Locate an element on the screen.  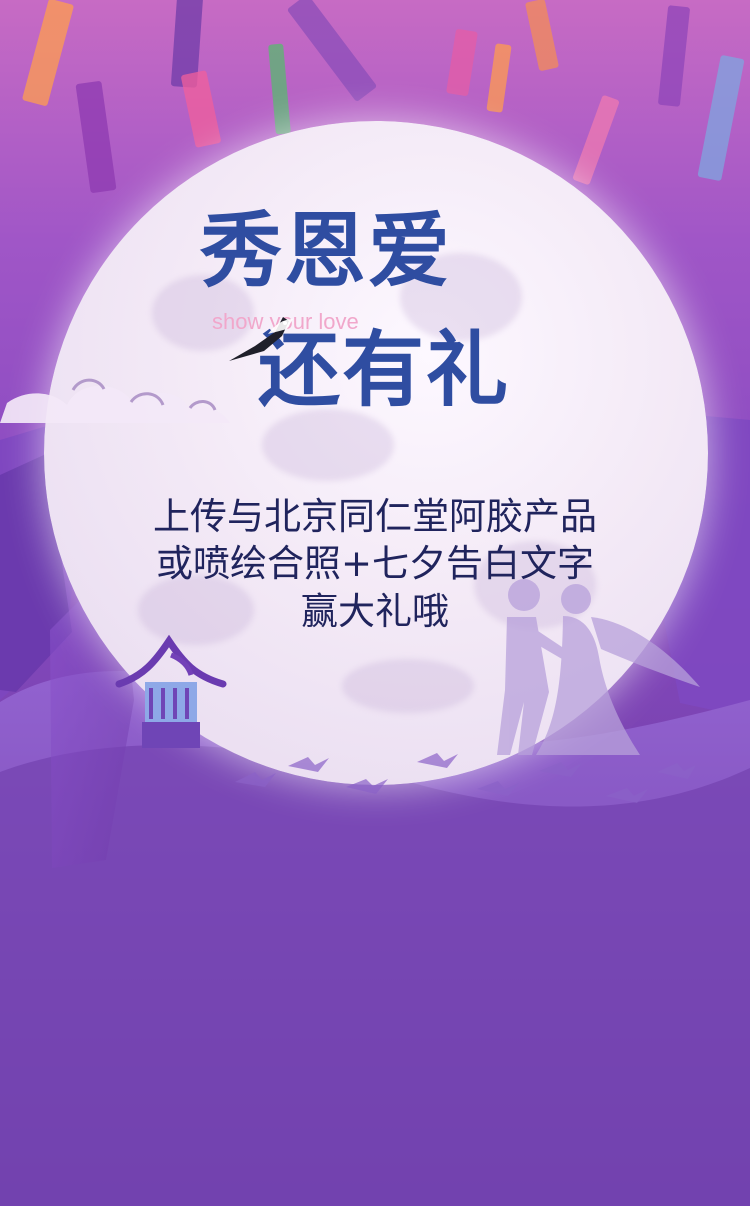
cloud-icon is located at coordinates (115, 400).